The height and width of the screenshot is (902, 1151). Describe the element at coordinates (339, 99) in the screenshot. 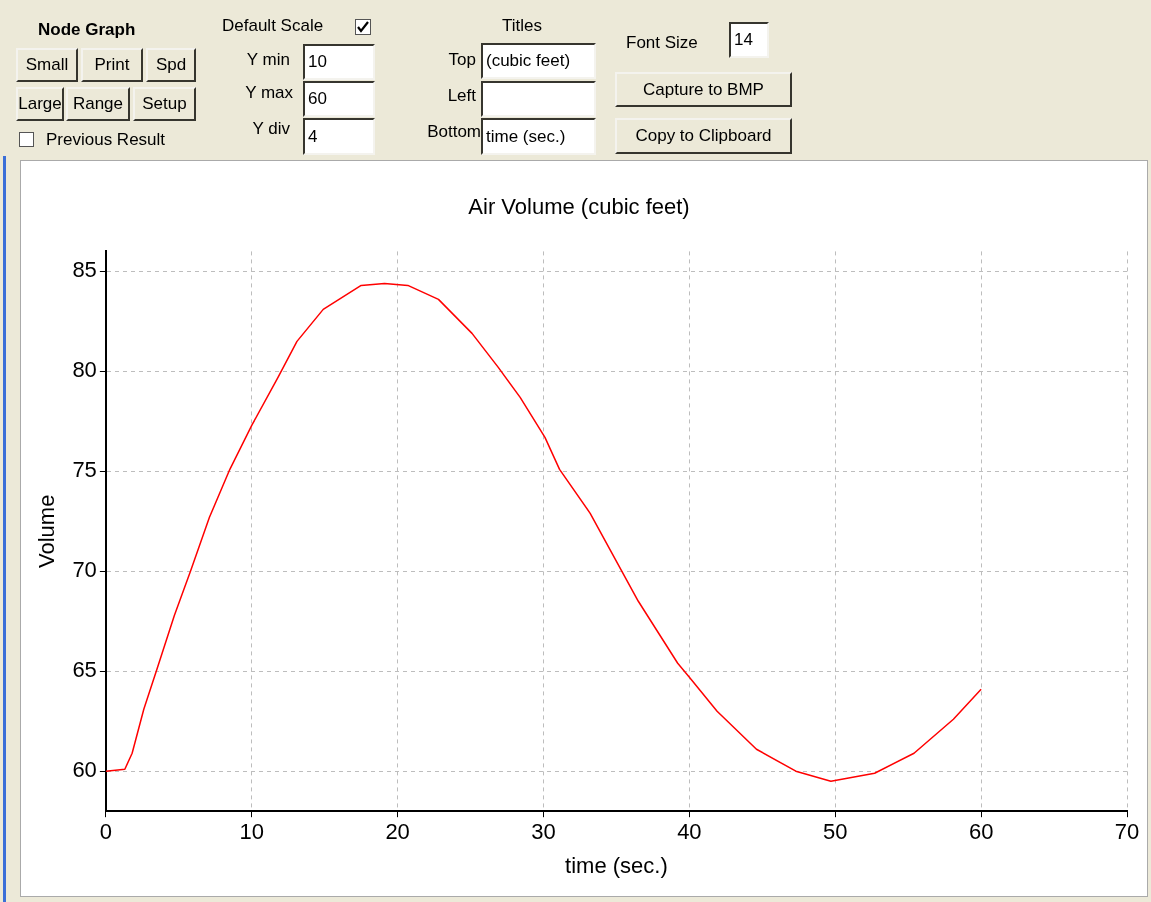

I see `text: 60` at that location.